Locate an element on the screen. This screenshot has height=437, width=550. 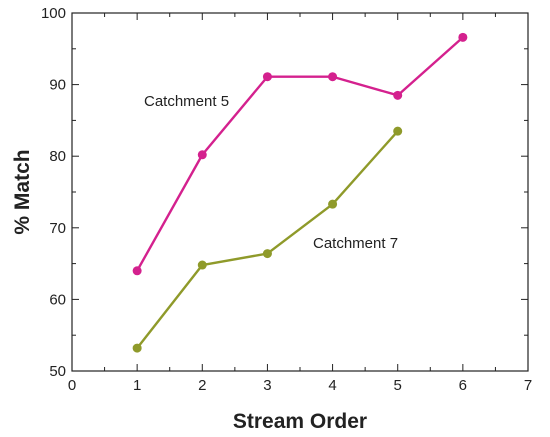
x-tick-label: 5 is located at coordinates (398, 385).